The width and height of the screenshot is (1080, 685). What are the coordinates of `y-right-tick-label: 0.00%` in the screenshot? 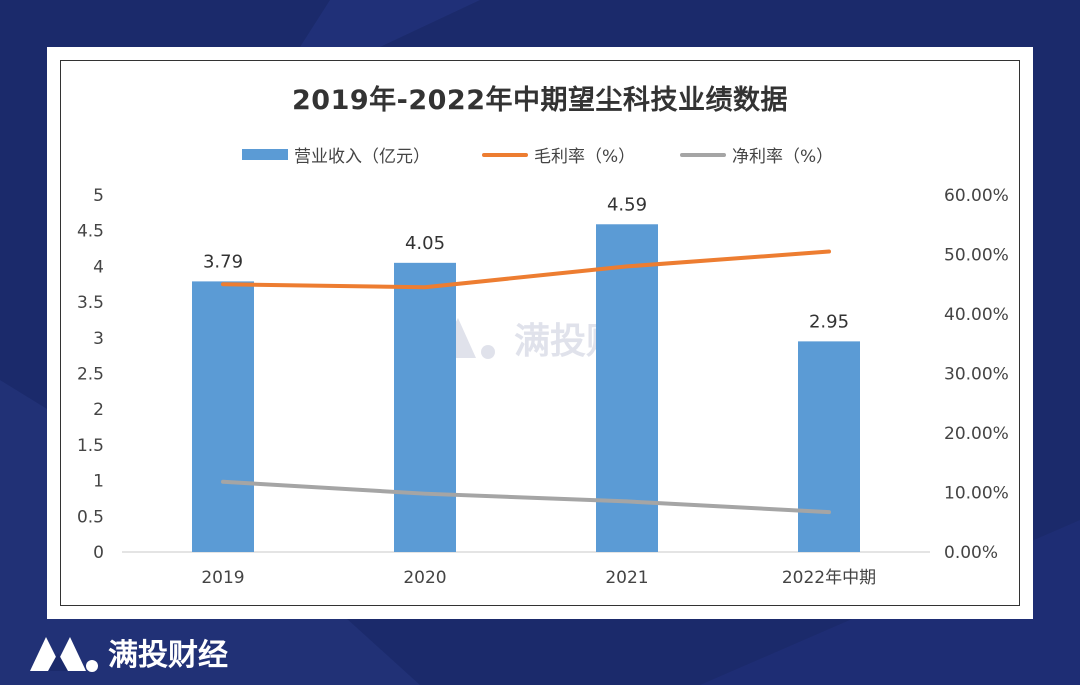 It's located at (971, 553).